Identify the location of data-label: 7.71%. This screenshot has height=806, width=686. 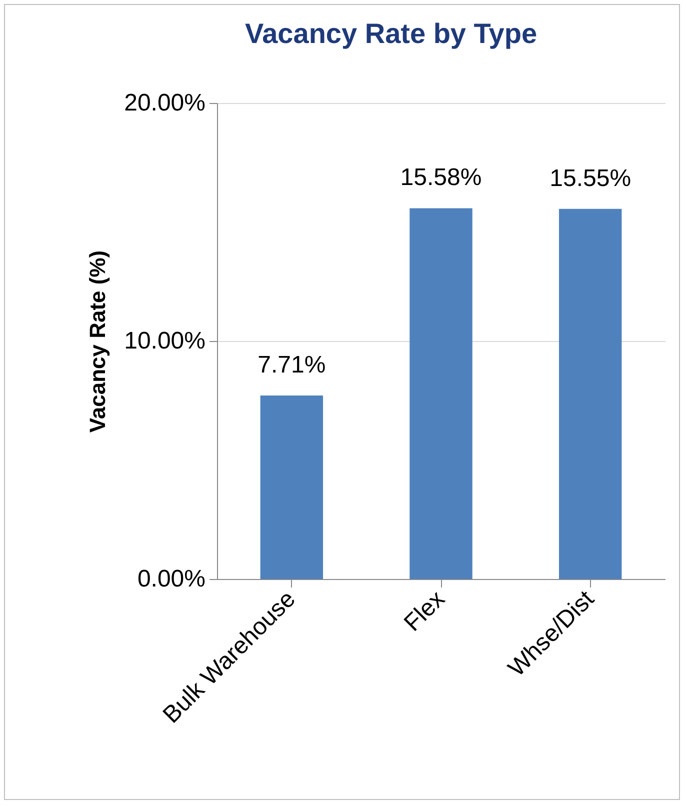
(292, 365).